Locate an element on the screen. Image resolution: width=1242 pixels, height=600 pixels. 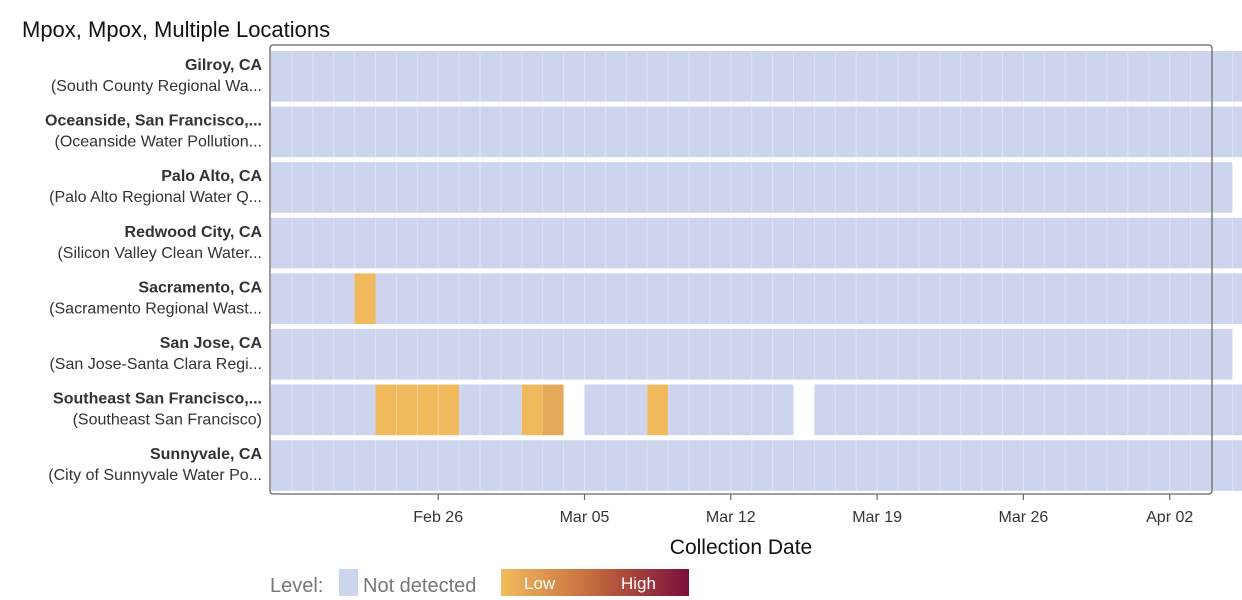
chart-title: Mpox, Mpox, Multiple Locations is located at coordinates (176, 29).